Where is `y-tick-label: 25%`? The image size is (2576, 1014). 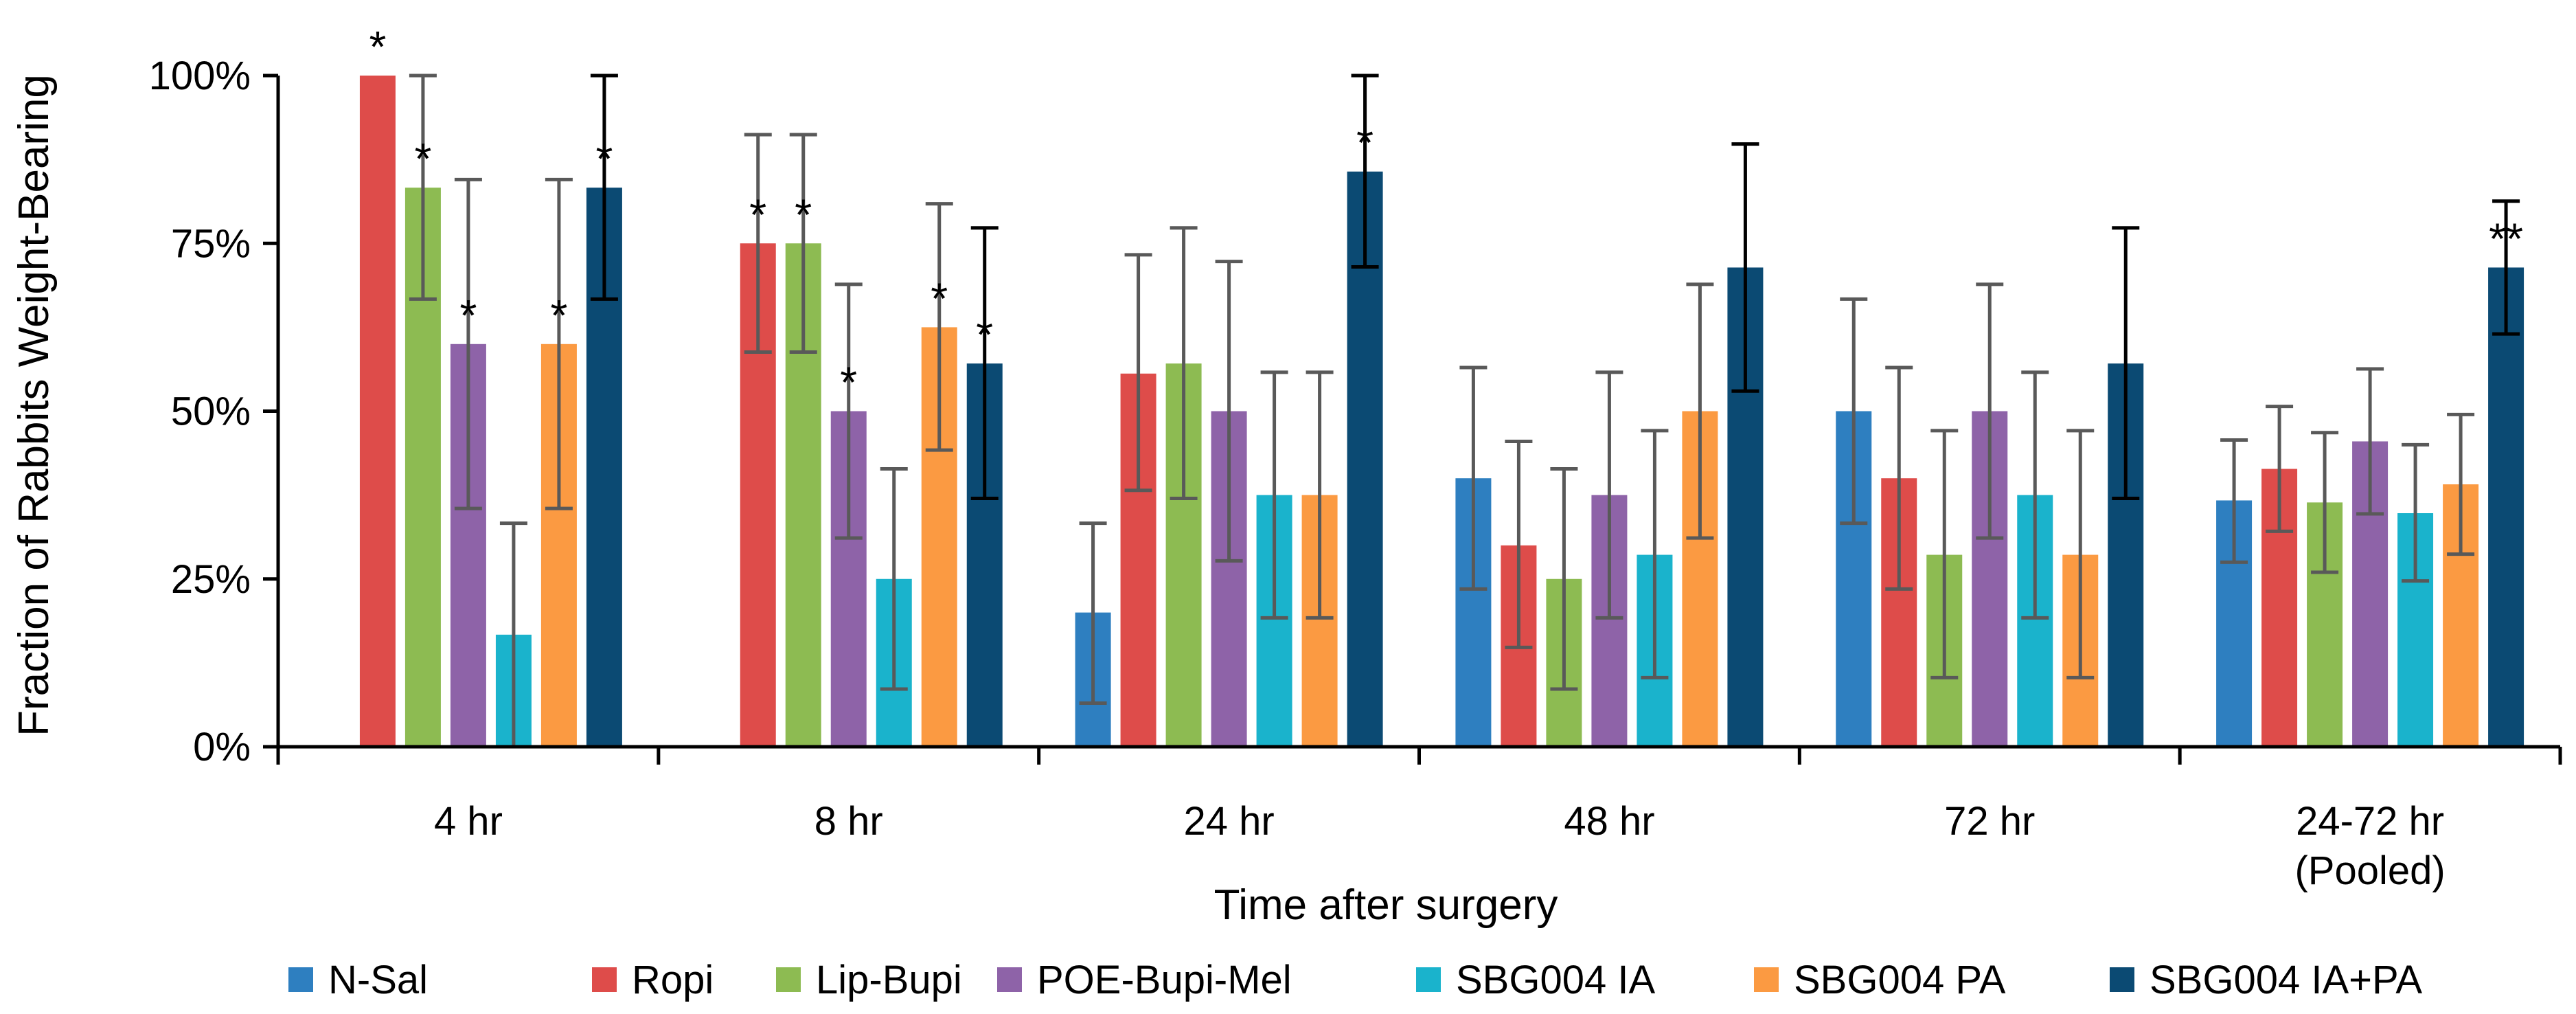
y-tick-label: 25% is located at coordinates (211, 579).